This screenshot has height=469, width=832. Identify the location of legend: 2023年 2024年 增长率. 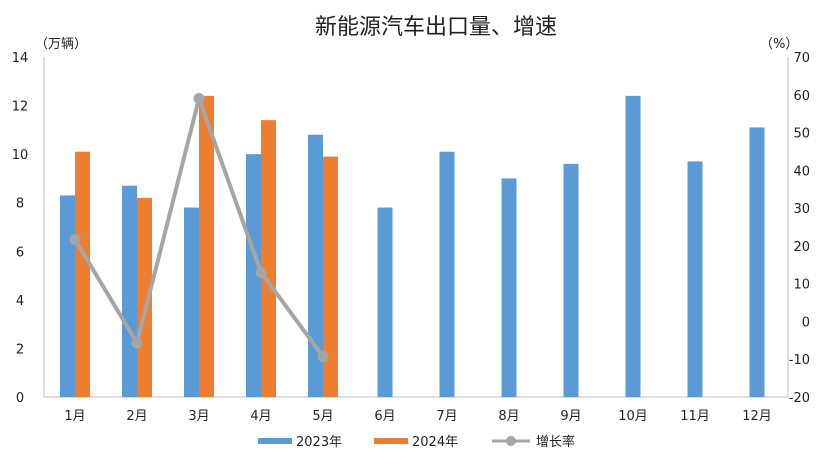
(416, 442).